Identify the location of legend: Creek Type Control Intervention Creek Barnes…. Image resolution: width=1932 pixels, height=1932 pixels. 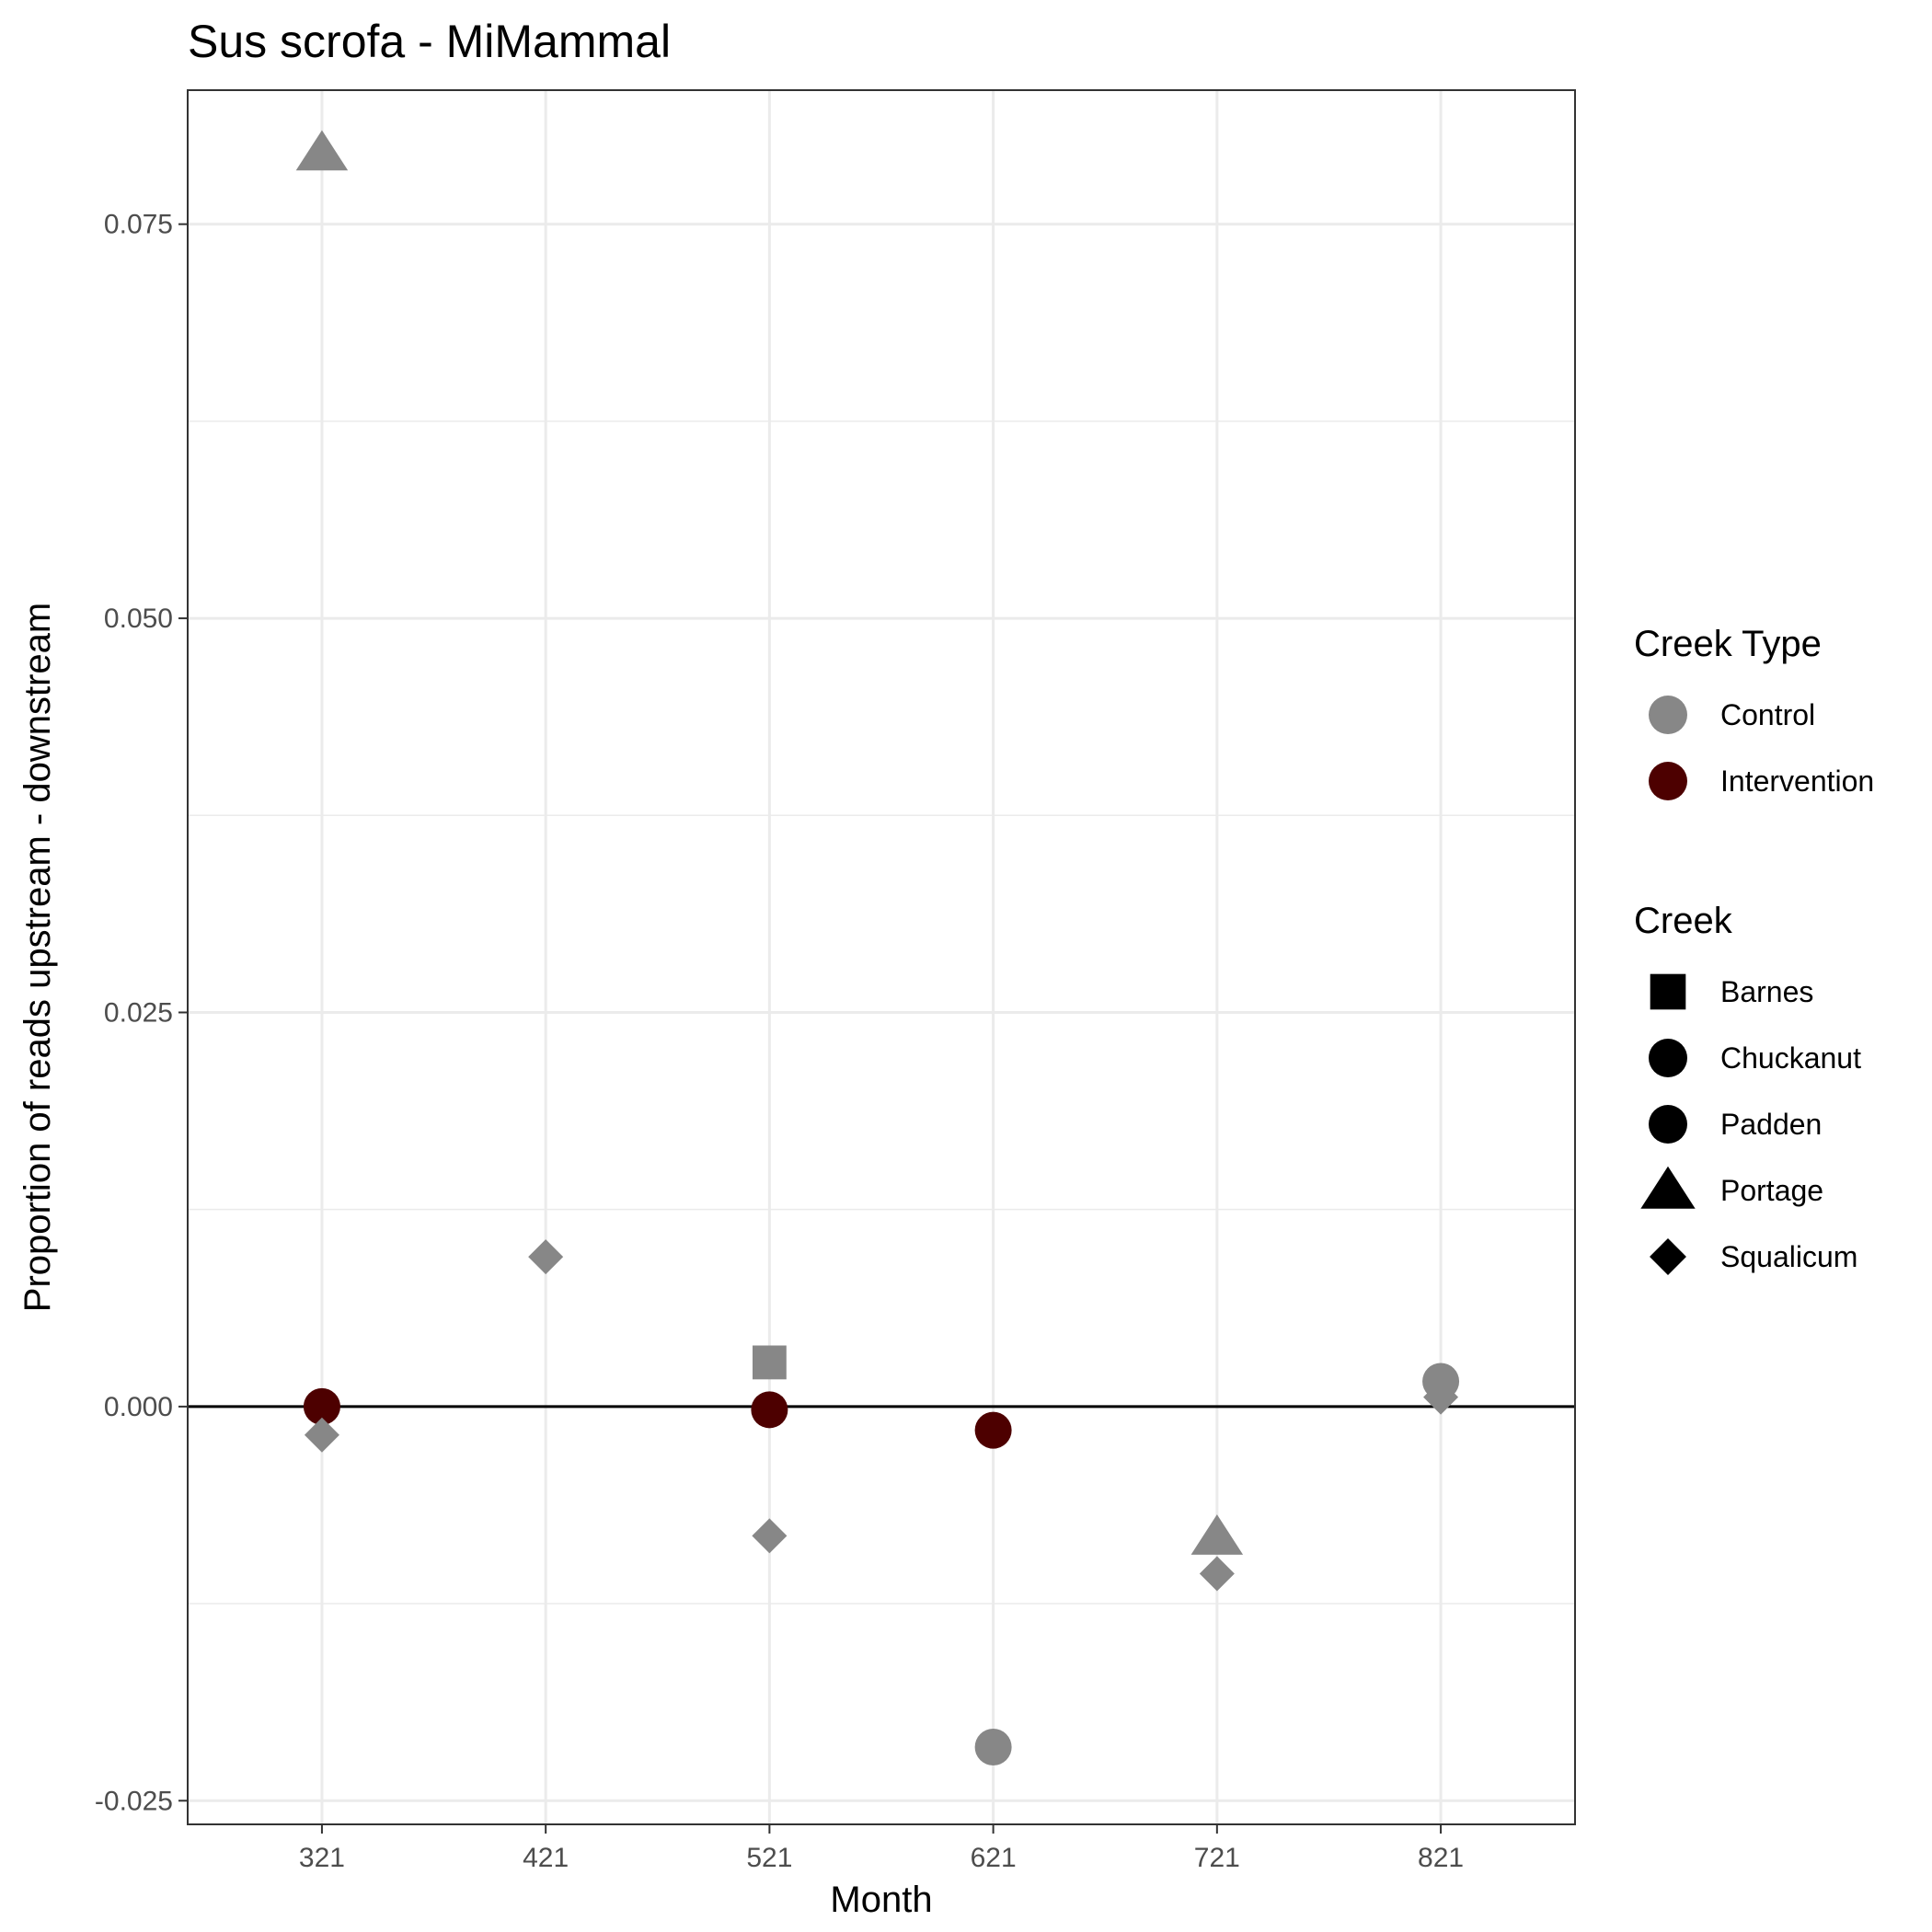
(1754, 949).